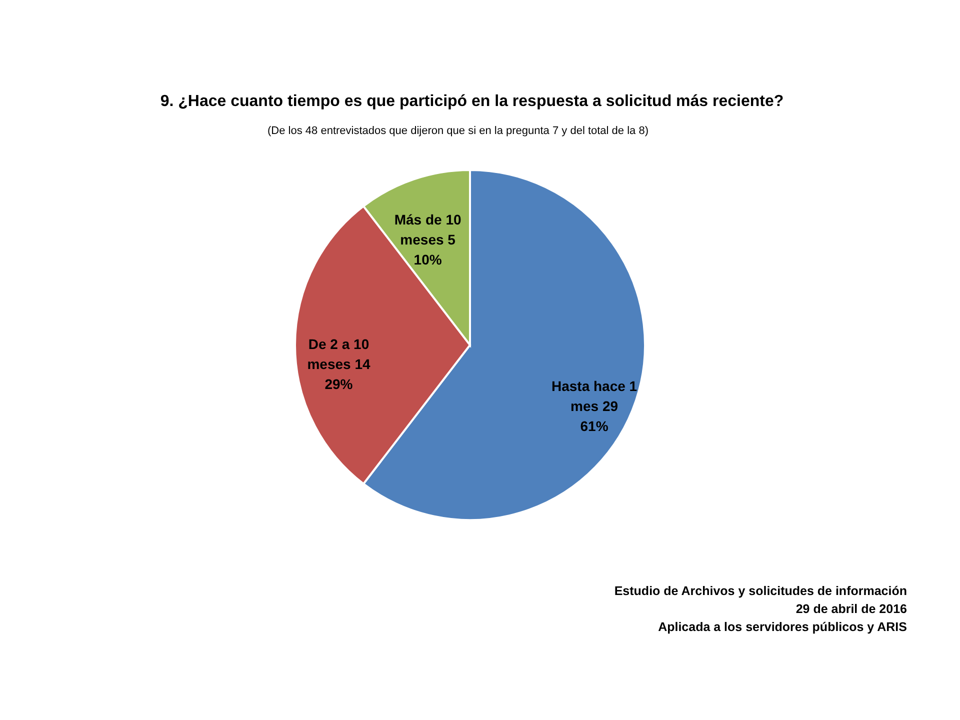  What do you see at coordinates (760, 591) in the screenshot?
I see `text: Estudio de Archivos y solicitudes de información` at bounding box center [760, 591].